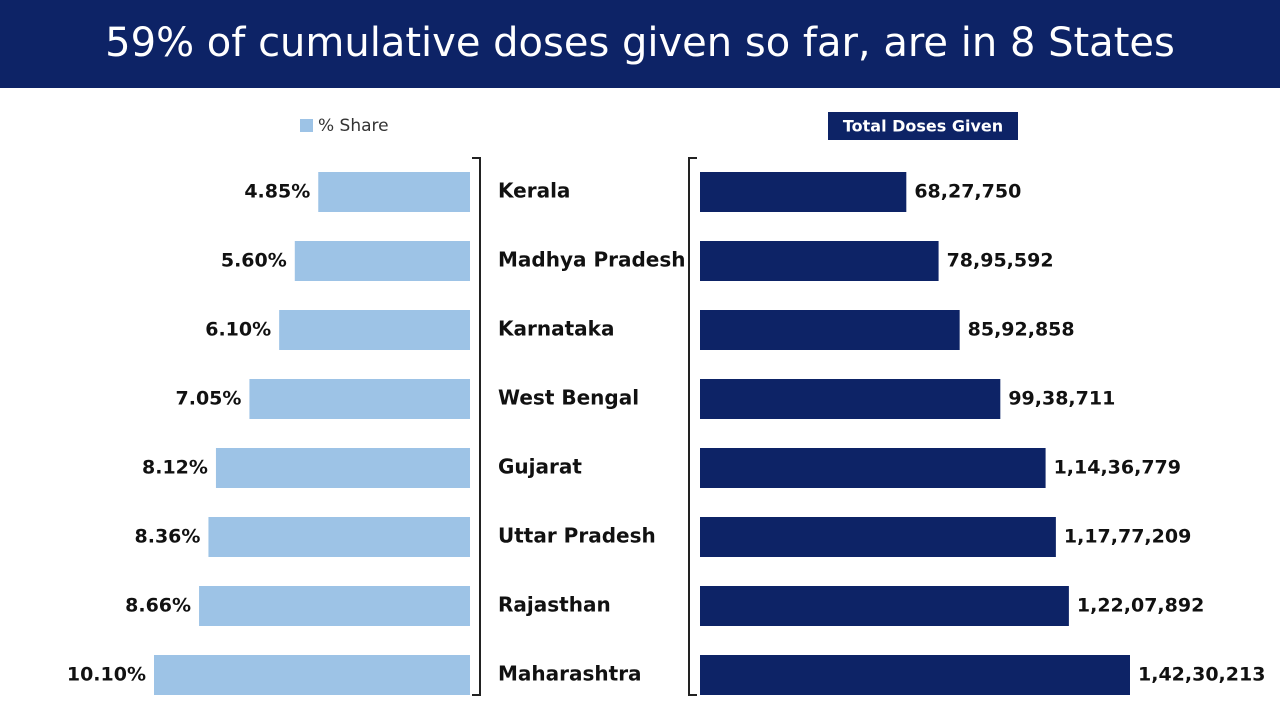 This screenshot has height=724, width=1280. What do you see at coordinates (568, 398) in the screenshot?
I see `category-label: West Bengal` at bounding box center [568, 398].